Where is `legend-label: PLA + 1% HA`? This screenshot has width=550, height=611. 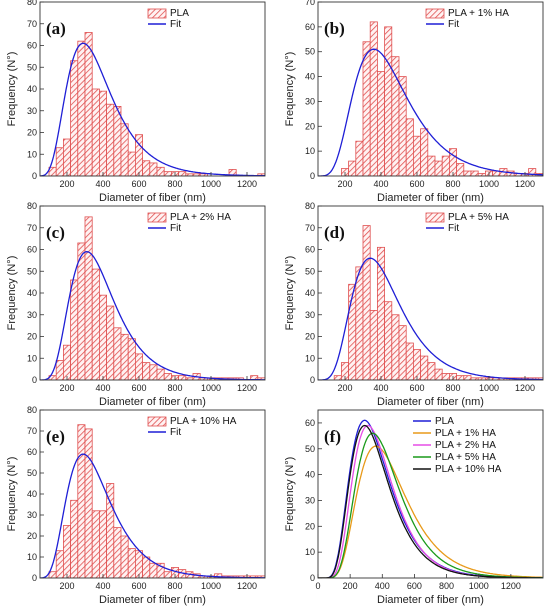 legend-label: PLA + 1% HA is located at coordinates (478, 13).